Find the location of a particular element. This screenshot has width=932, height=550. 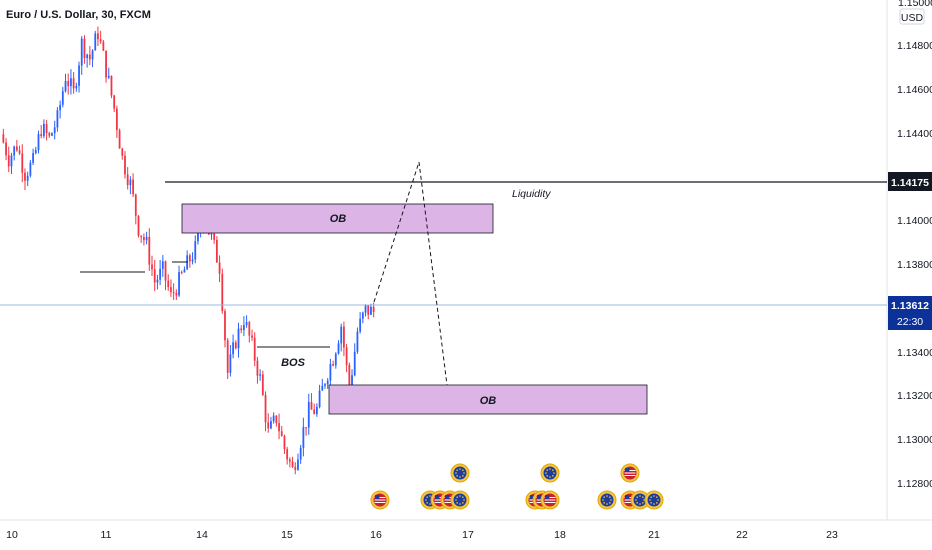

liquidity-price-tag is located at coordinates (910, 181).